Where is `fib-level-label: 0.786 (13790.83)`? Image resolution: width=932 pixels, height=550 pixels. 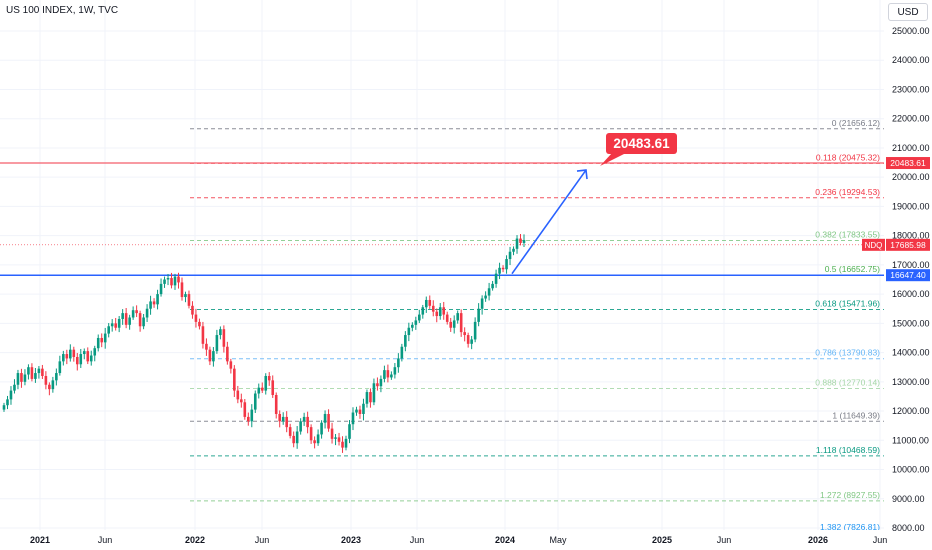
fib-level-label: 0.786 (13790.83) is located at coordinates (847, 353).